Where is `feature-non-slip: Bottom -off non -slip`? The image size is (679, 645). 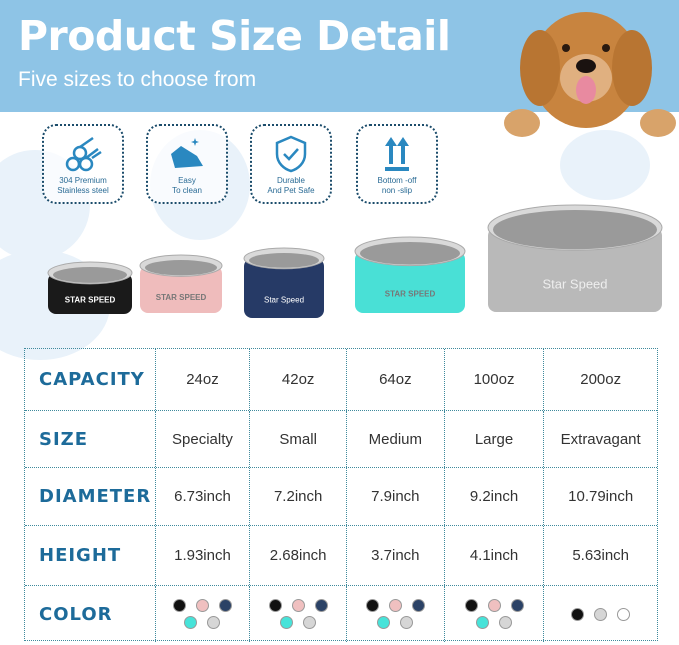 feature-non-slip: Bottom -off non -slip is located at coordinates (397, 164).